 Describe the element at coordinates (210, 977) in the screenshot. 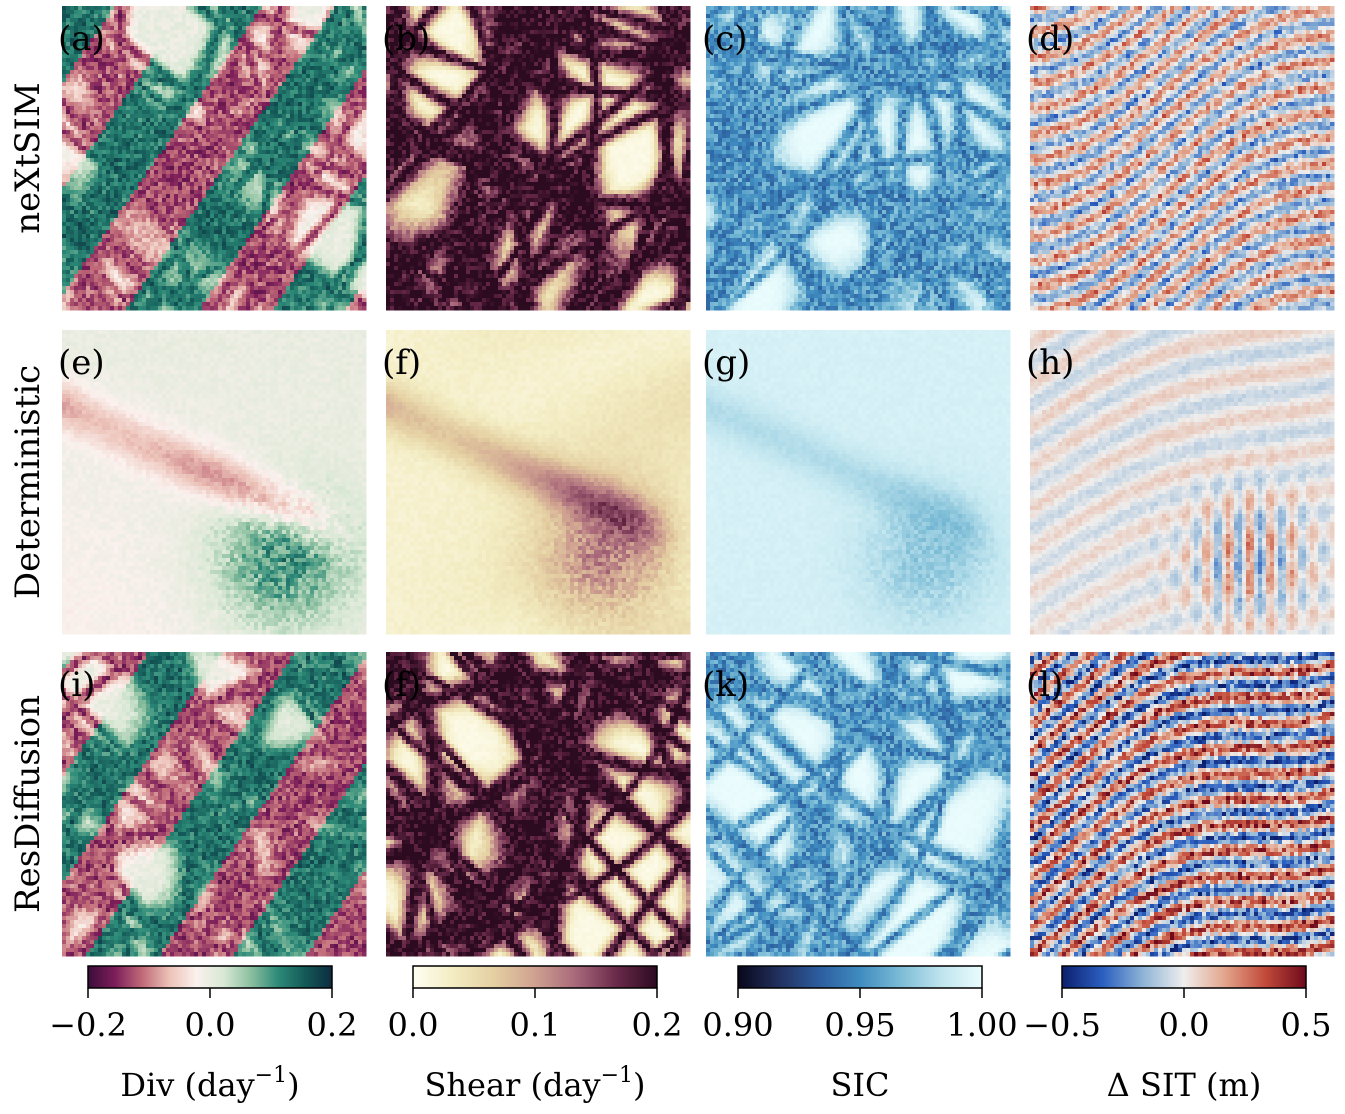

I see `colorbar-bar-div` at that location.